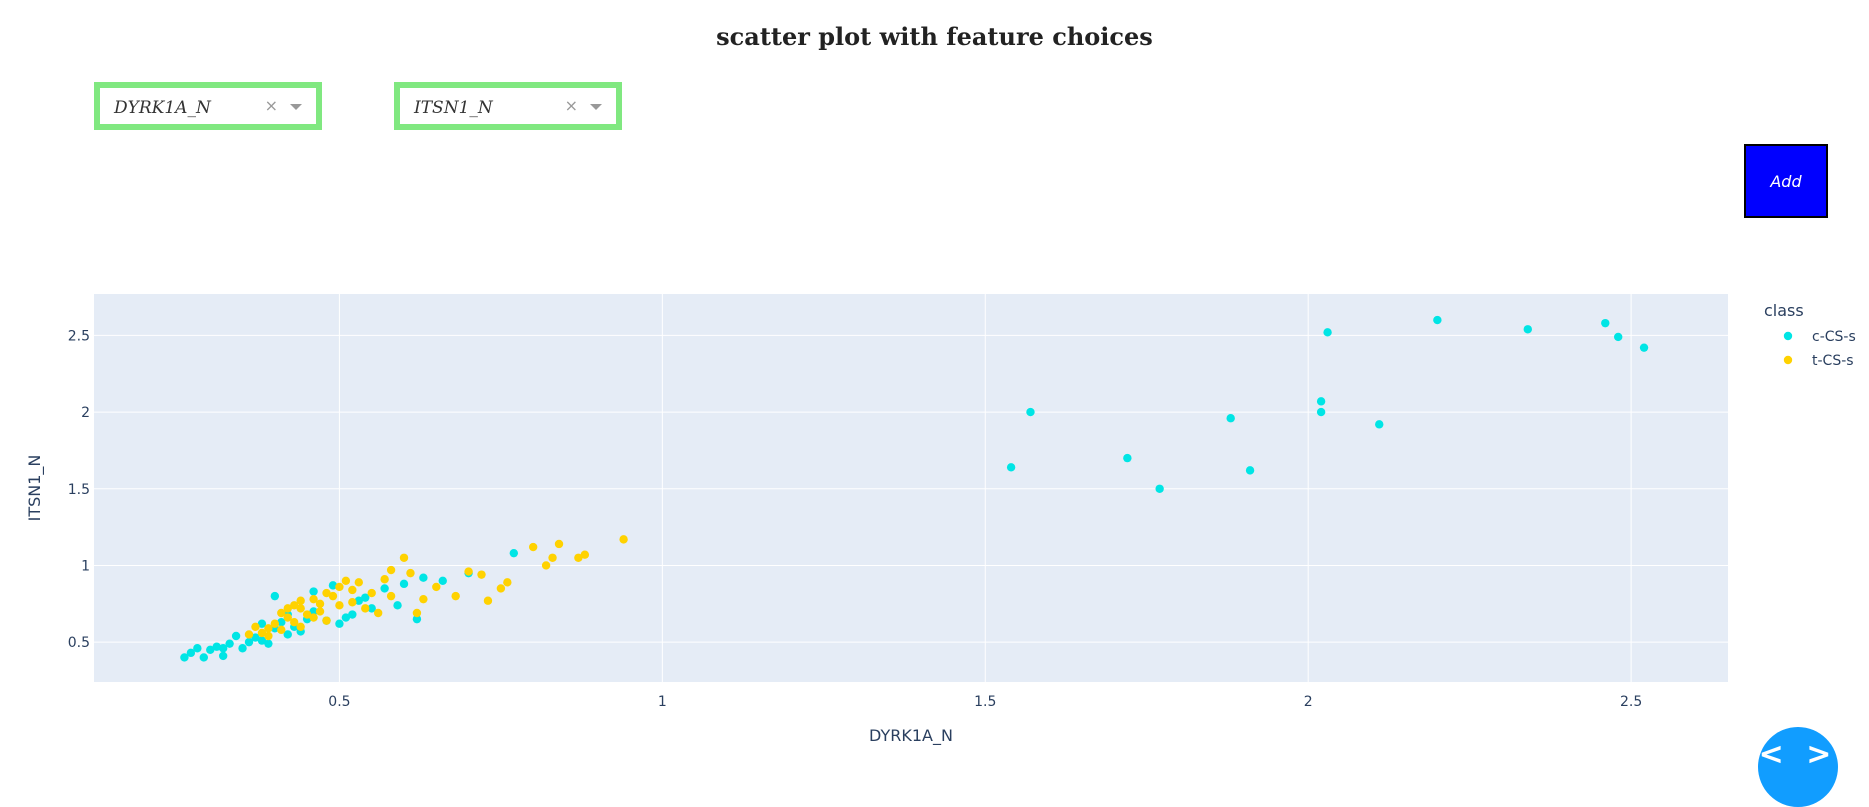 The width and height of the screenshot is (1869, 807). What do you see at coordinates (208, 106) in the screenshot?
I see `x-feature-dropdown: DYRK1A_N ×` at bounding box center [208, 106].